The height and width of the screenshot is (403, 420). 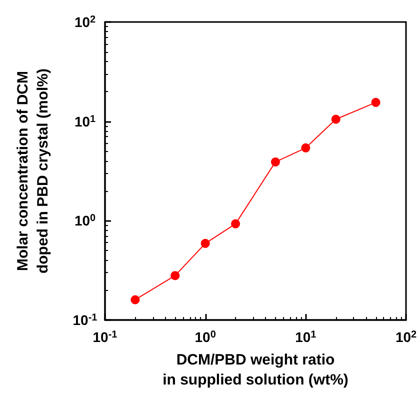 I want to click on y-axis-title: Molar concentration of DCM doped in PBD crystal (mol%), so click(x=33, y=171).